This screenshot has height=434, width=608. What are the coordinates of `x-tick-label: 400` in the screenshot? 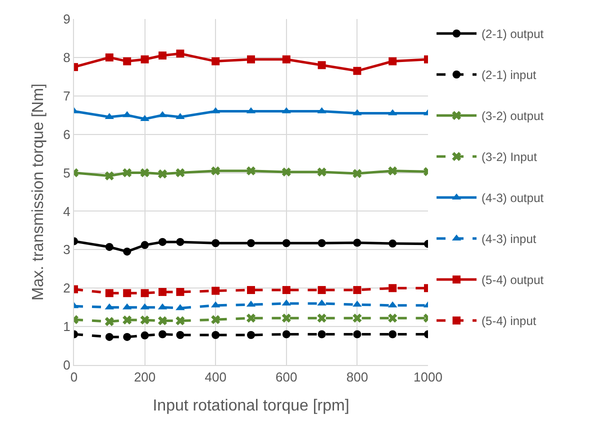 It's located at (215, 377).